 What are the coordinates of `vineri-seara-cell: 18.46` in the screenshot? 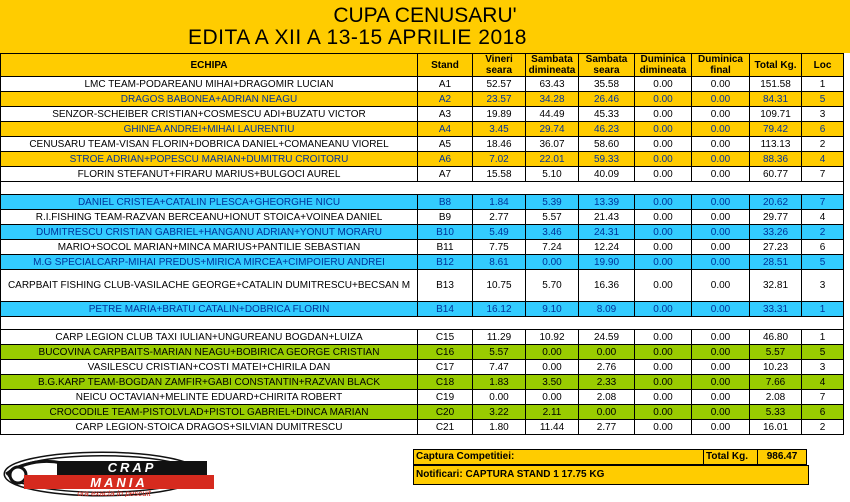 It's located at (499, 144).